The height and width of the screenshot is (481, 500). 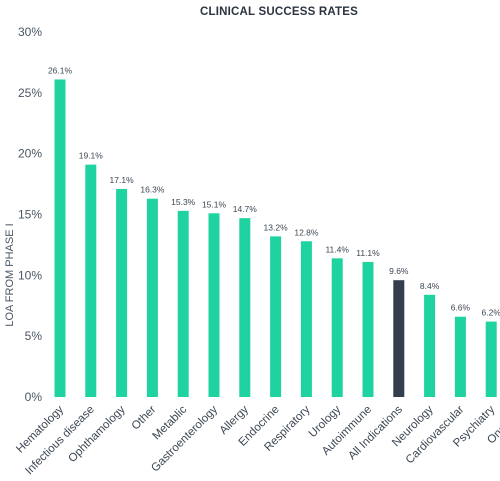 What do you see at coordinates (144, 418) in the screenshot?
I see `category-label: Other` at bounding box center [144, 418].